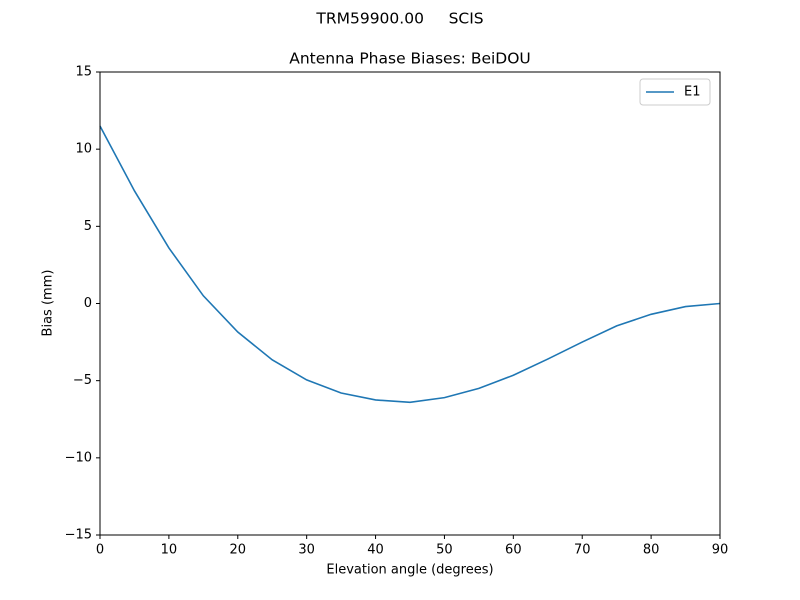 This screenshot has width=800, height=600. Describe the element at coordinates (410, 59) in the screenshot. I see `chart-title: Antenna Phase Biases: BeiDOU` at that location.